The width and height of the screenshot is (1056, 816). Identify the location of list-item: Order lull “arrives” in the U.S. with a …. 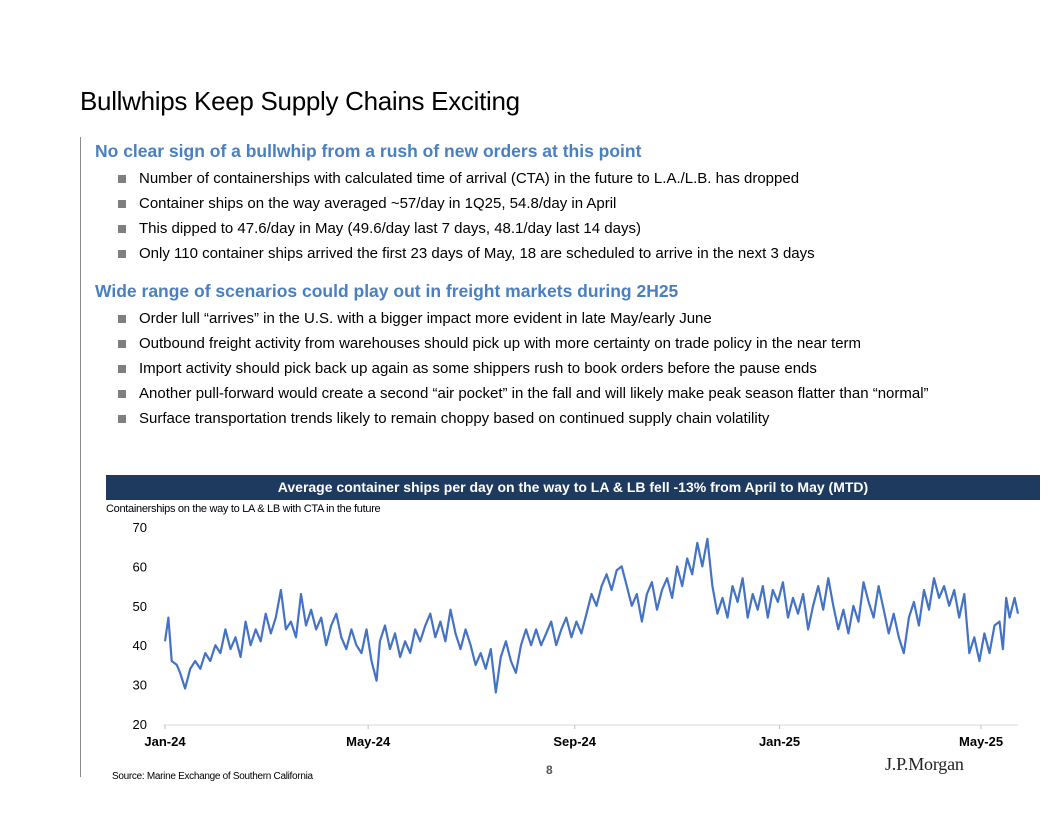
(565, 318).